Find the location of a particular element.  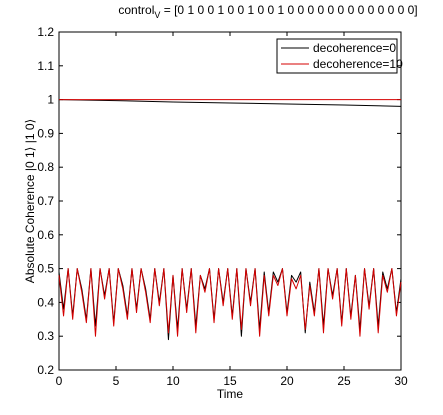

x-tick-label: 15 is located at coordinates (230, 381).